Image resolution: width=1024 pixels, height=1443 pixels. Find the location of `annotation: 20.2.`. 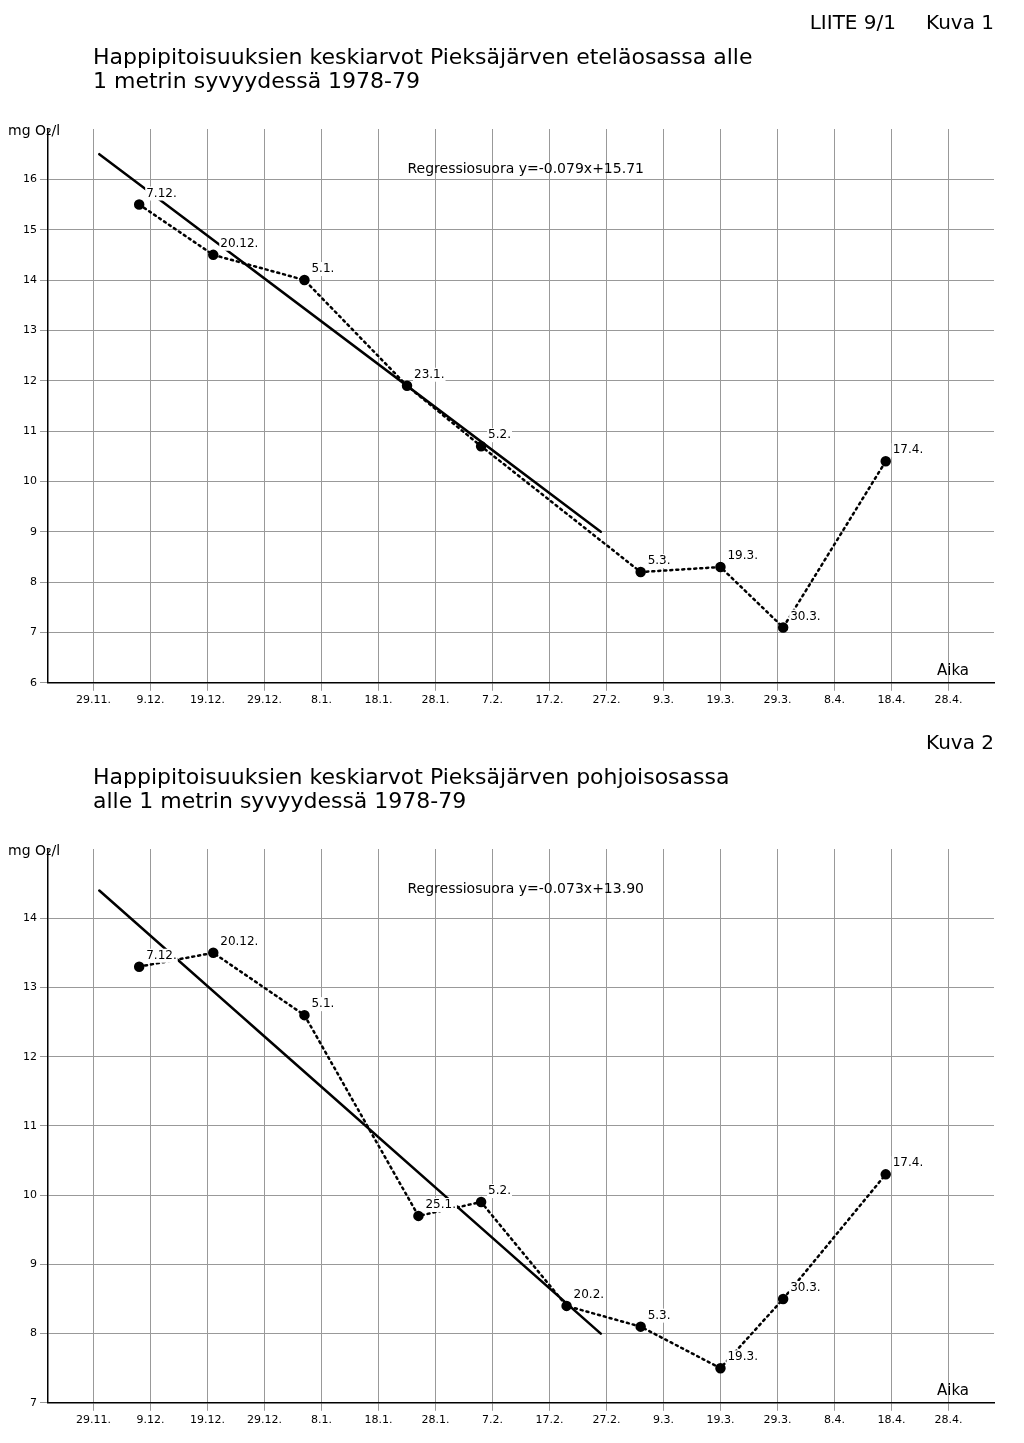

annotation: 20.2. is located at coordinates (589, 1294).